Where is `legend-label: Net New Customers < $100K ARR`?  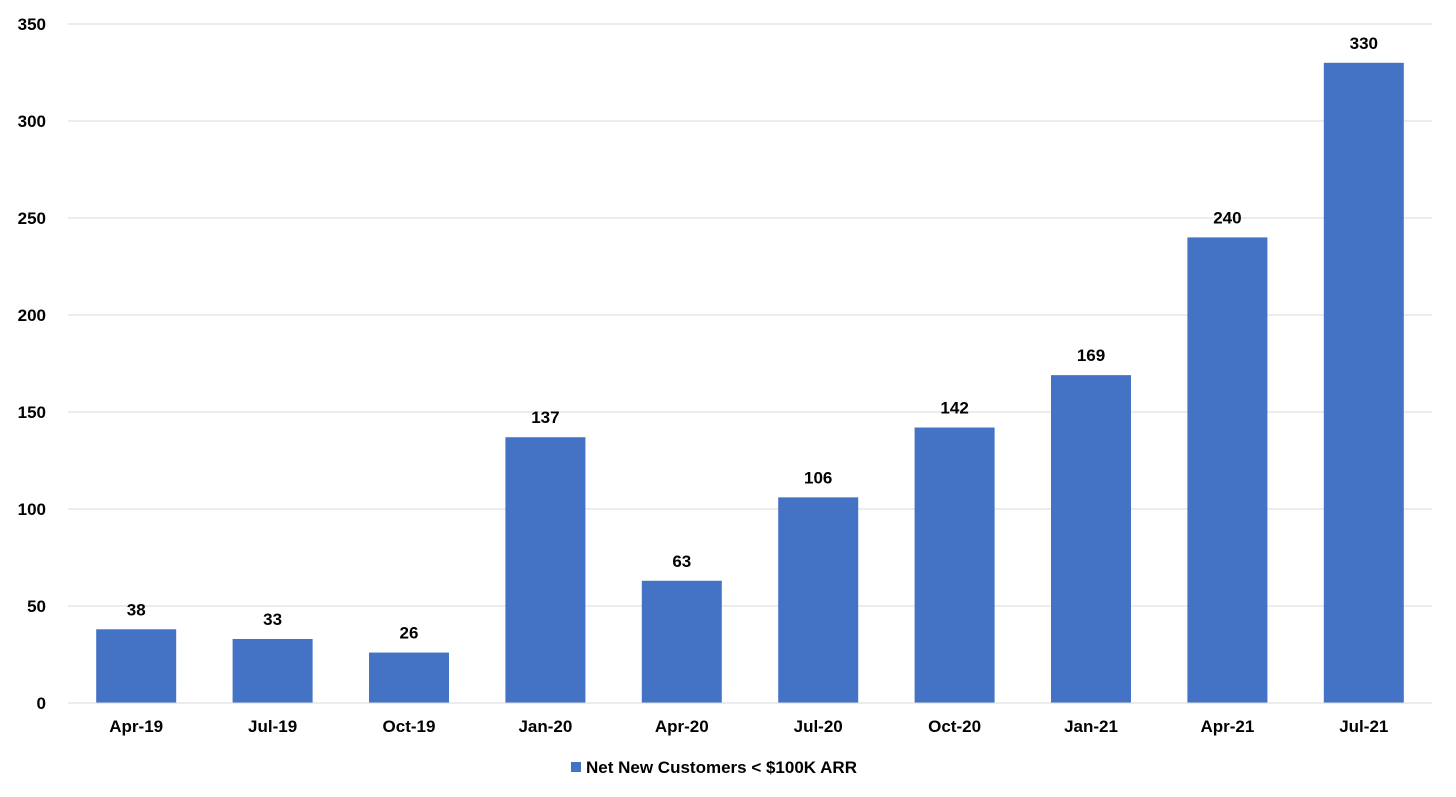
legend-label: Net New Customers < $100K ARR is located at coordinates (721, 767).